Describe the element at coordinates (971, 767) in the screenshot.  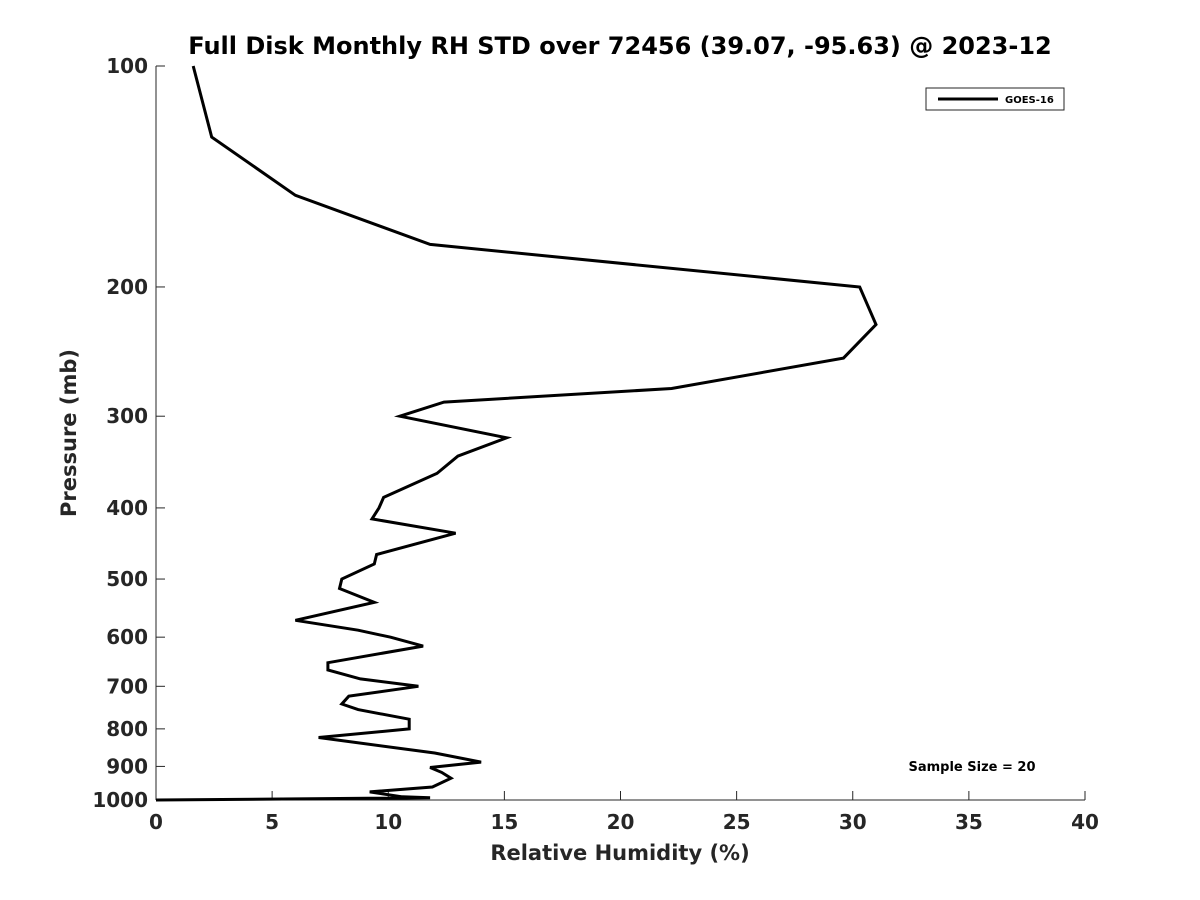
I see `sample-size-annotation: Sample Size = 20` at that location.